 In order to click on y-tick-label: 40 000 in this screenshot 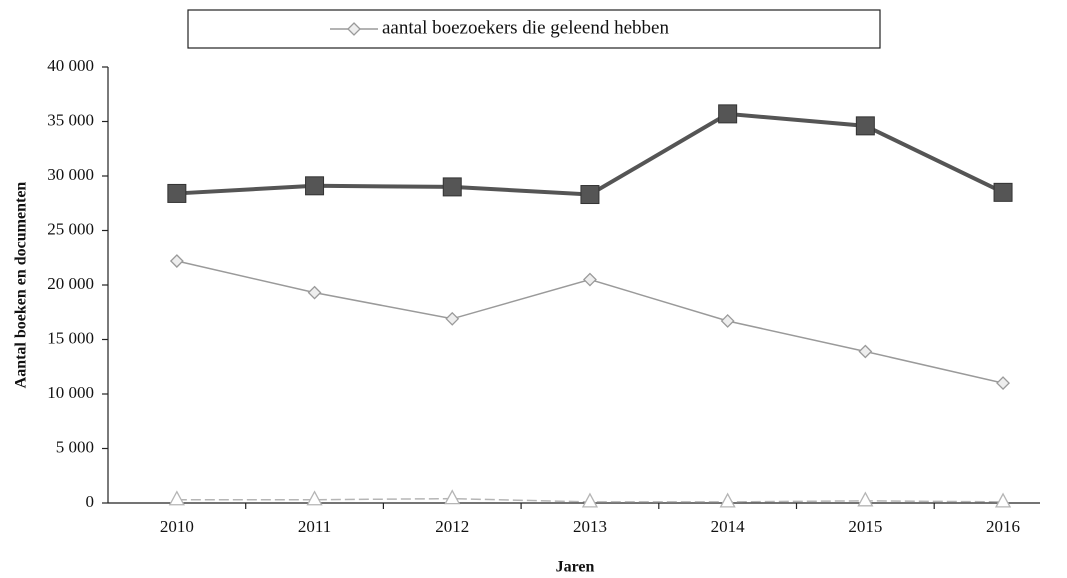, I will do `click(70, 65)`.